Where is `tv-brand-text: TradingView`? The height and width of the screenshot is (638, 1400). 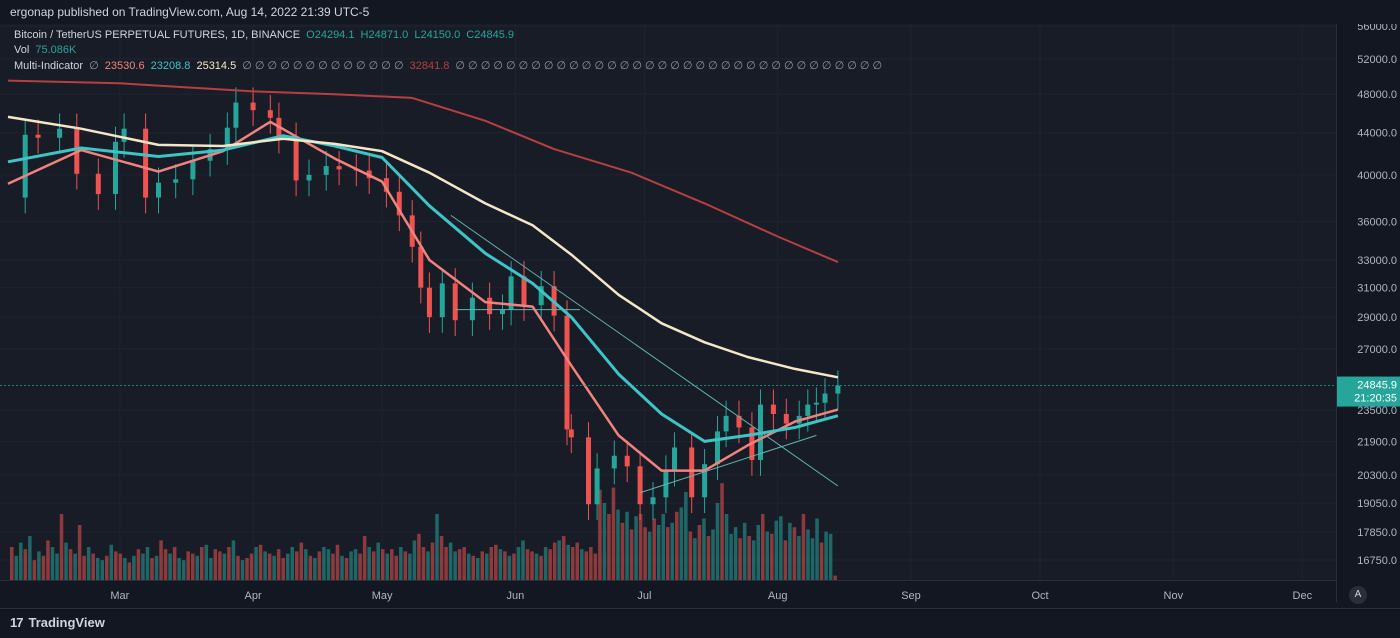 tv-brand-text: TradingView is located at coordinates (66, 622).